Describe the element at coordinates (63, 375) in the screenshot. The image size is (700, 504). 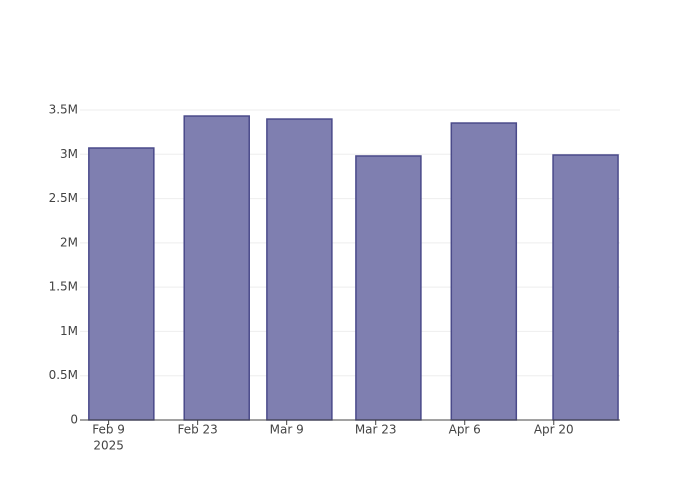
I see `y-tick-label: 0.5M` at that location.